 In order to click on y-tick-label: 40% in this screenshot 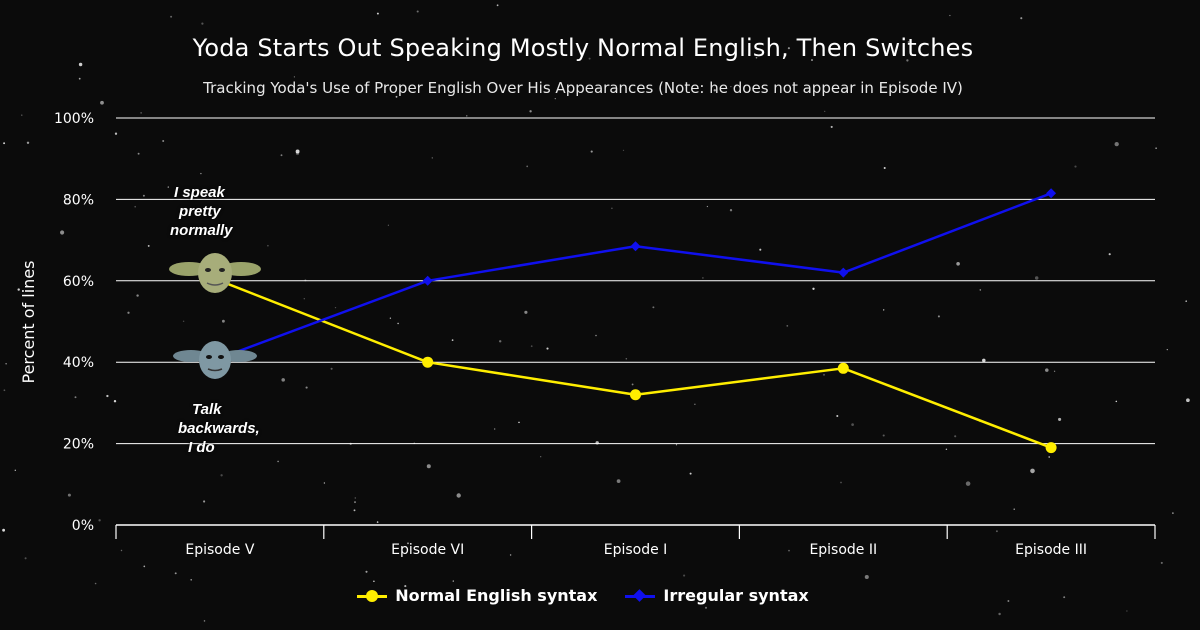, I will do `click(78, 363)`.